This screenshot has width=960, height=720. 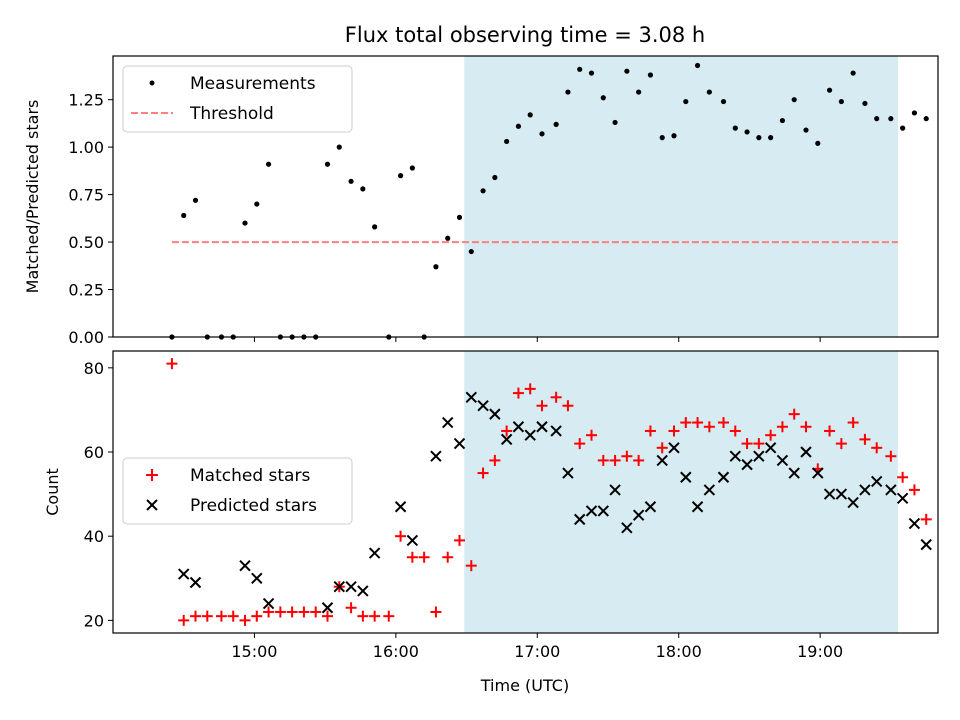 What do you see at coordinates (86, 242) in the screenshot?
I see `ratio-y-tick-label: 0.50` at bounding box center [86, 242].